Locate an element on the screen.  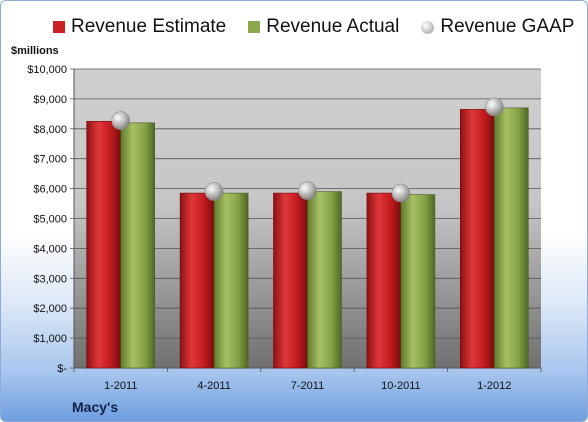
y-tick-label: $7,000 is located at coordinates (50, 160).